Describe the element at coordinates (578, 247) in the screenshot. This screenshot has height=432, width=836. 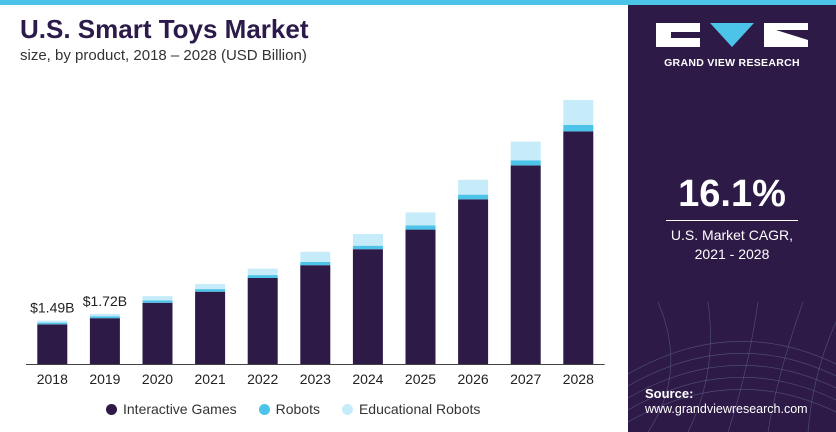
I see `bar-interactive-games-2028` at that location.